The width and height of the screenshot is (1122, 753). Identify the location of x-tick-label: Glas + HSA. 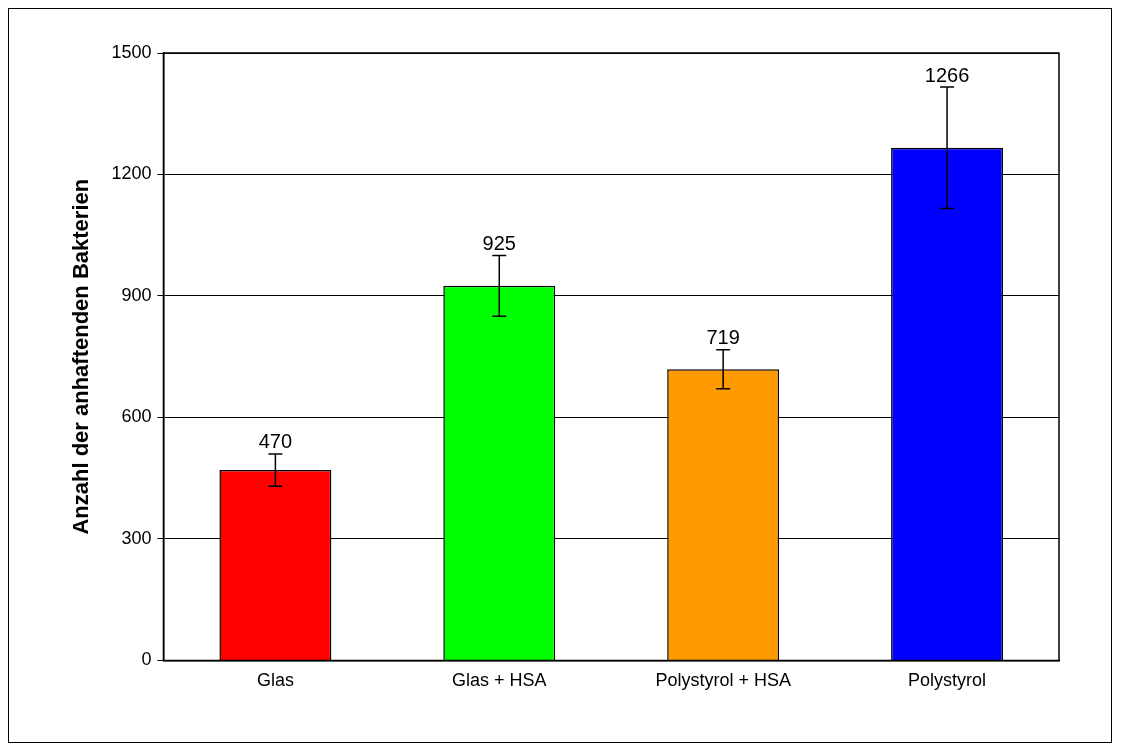
(499, 680).